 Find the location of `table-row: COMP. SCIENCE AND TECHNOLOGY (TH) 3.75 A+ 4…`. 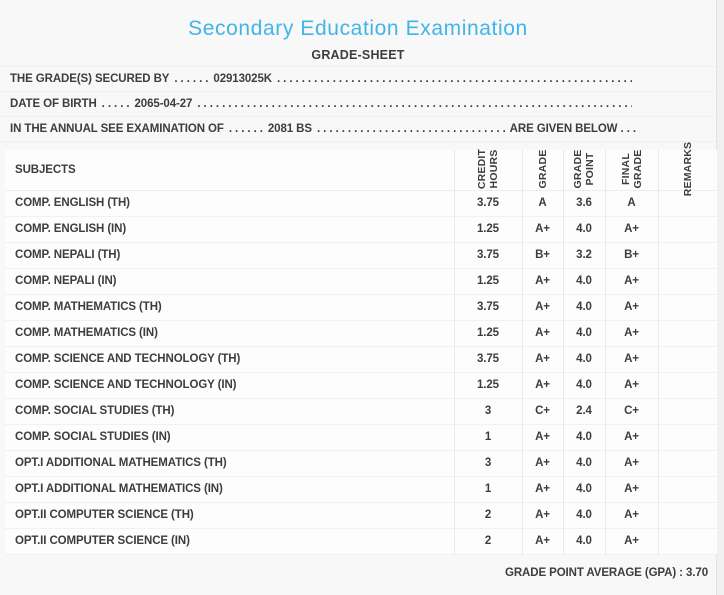

table-row: COMP. SCIENCE AND TECHNOLOGY (TH) 3.75 A+ 4… is located at coordinates (361, 359).